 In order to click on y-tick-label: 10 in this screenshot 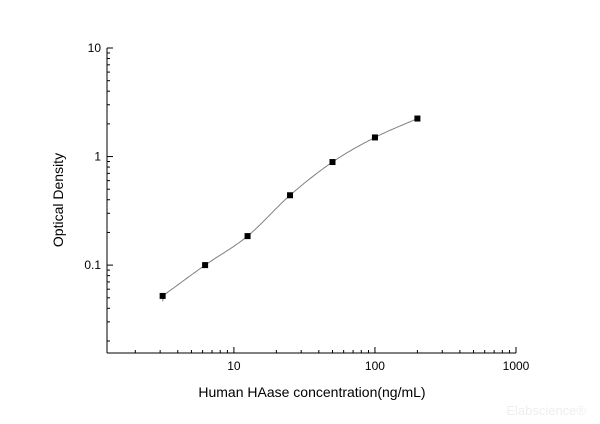, I will do `click(95, 48)`.